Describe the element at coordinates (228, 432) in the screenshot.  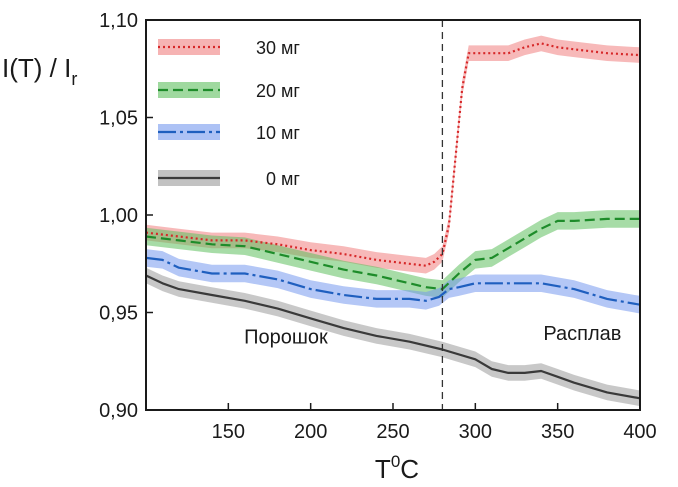
I see `x-tick-label: 150` at that location.